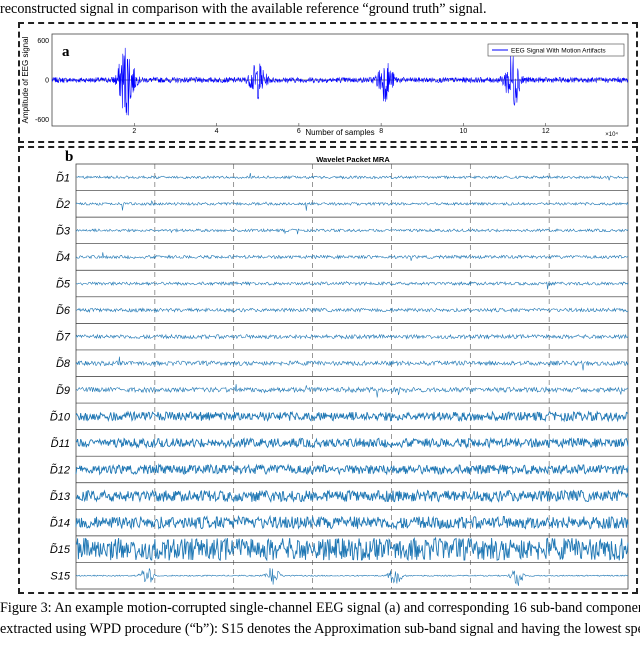 This screenshot has height=652, width=640. What do you see at coordinates (60, 577) in the screenshot?
I see `subband-label: S15` at bounding box center [60, 577].